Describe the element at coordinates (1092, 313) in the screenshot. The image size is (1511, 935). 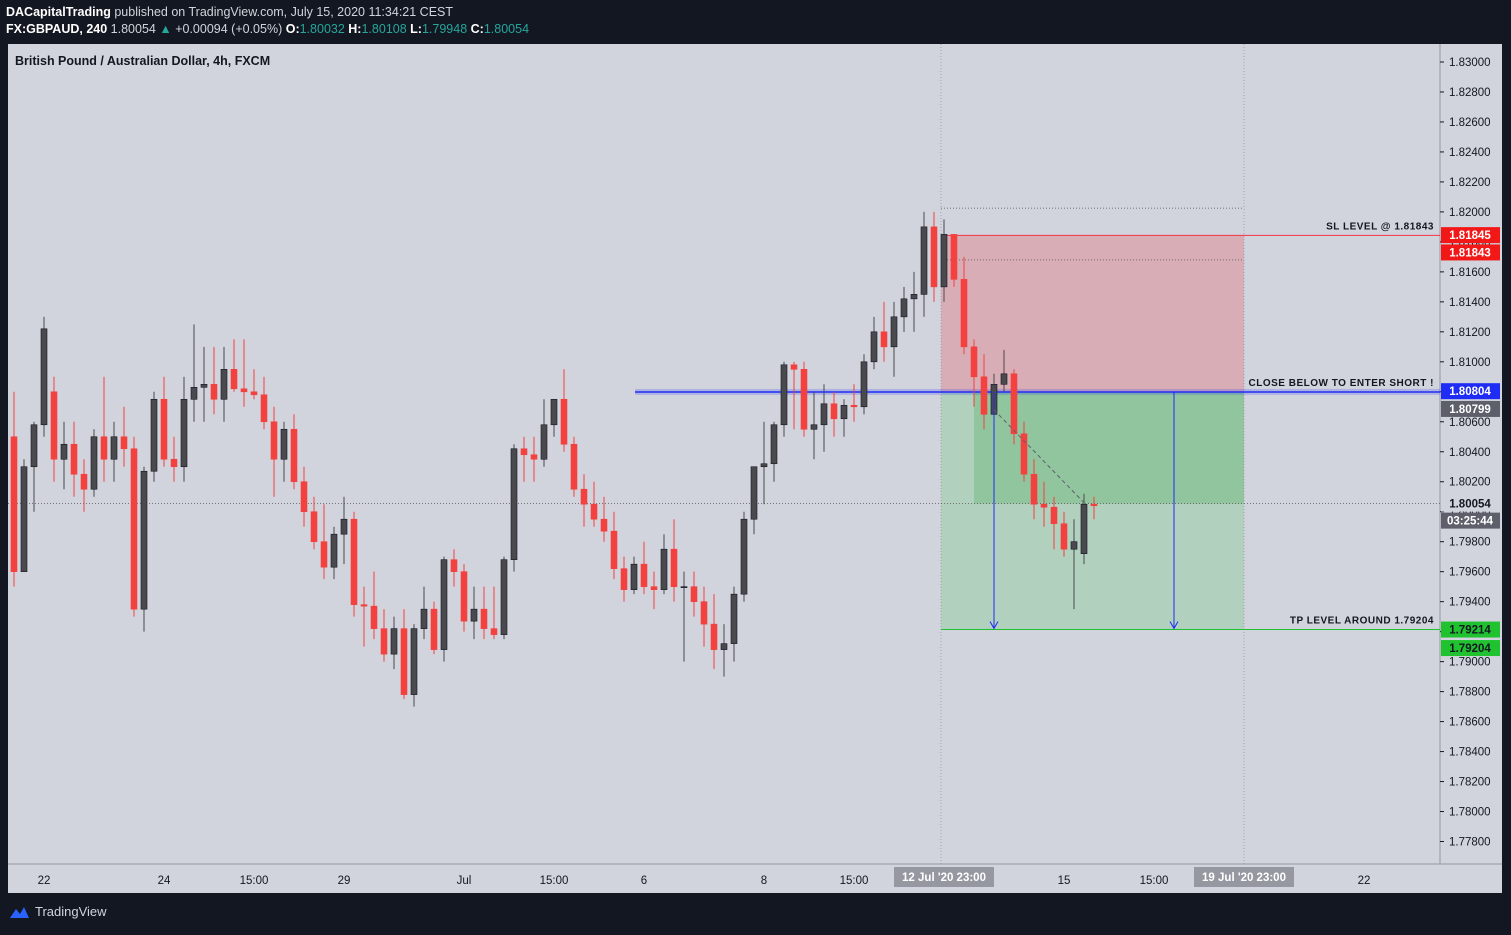
I see `stop-loss-zone` at that location.